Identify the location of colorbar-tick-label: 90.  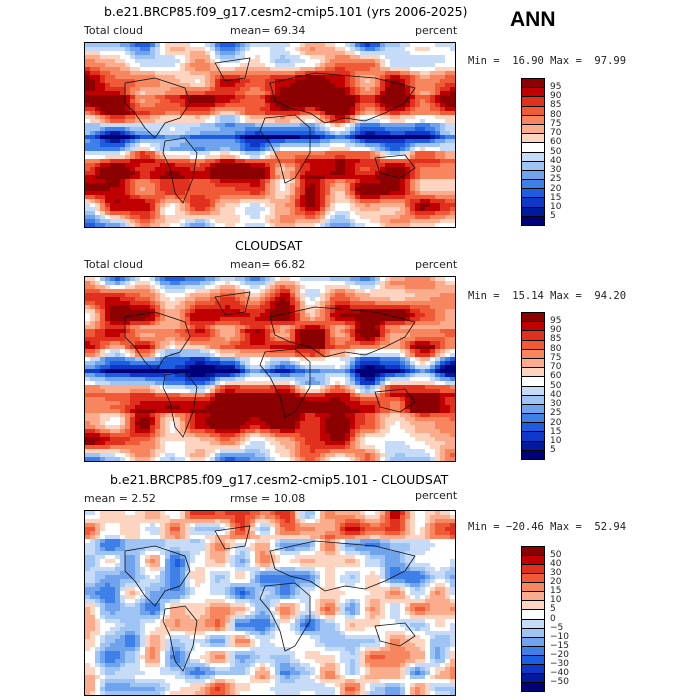
(556, 96).